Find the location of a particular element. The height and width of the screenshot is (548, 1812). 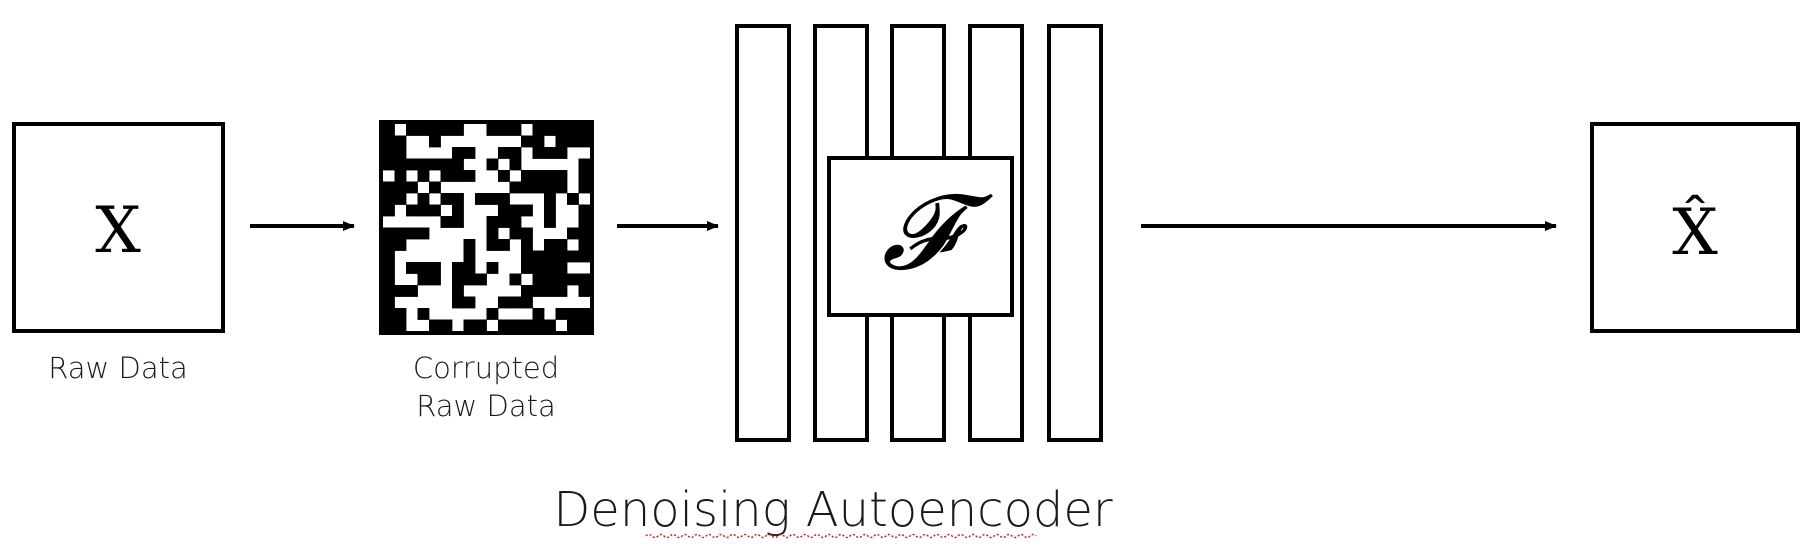

corrupted-label-line2: Raw Data is located at coordinates (485, 406).